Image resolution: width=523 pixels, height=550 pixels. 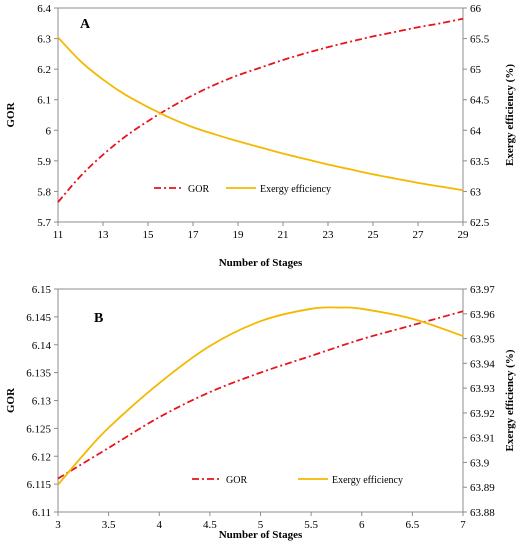 What do you see at coordinates (104, 235) in the screenshot?
I see `panel-a-x-tick-label: 13` at bounding box center [104, 235].